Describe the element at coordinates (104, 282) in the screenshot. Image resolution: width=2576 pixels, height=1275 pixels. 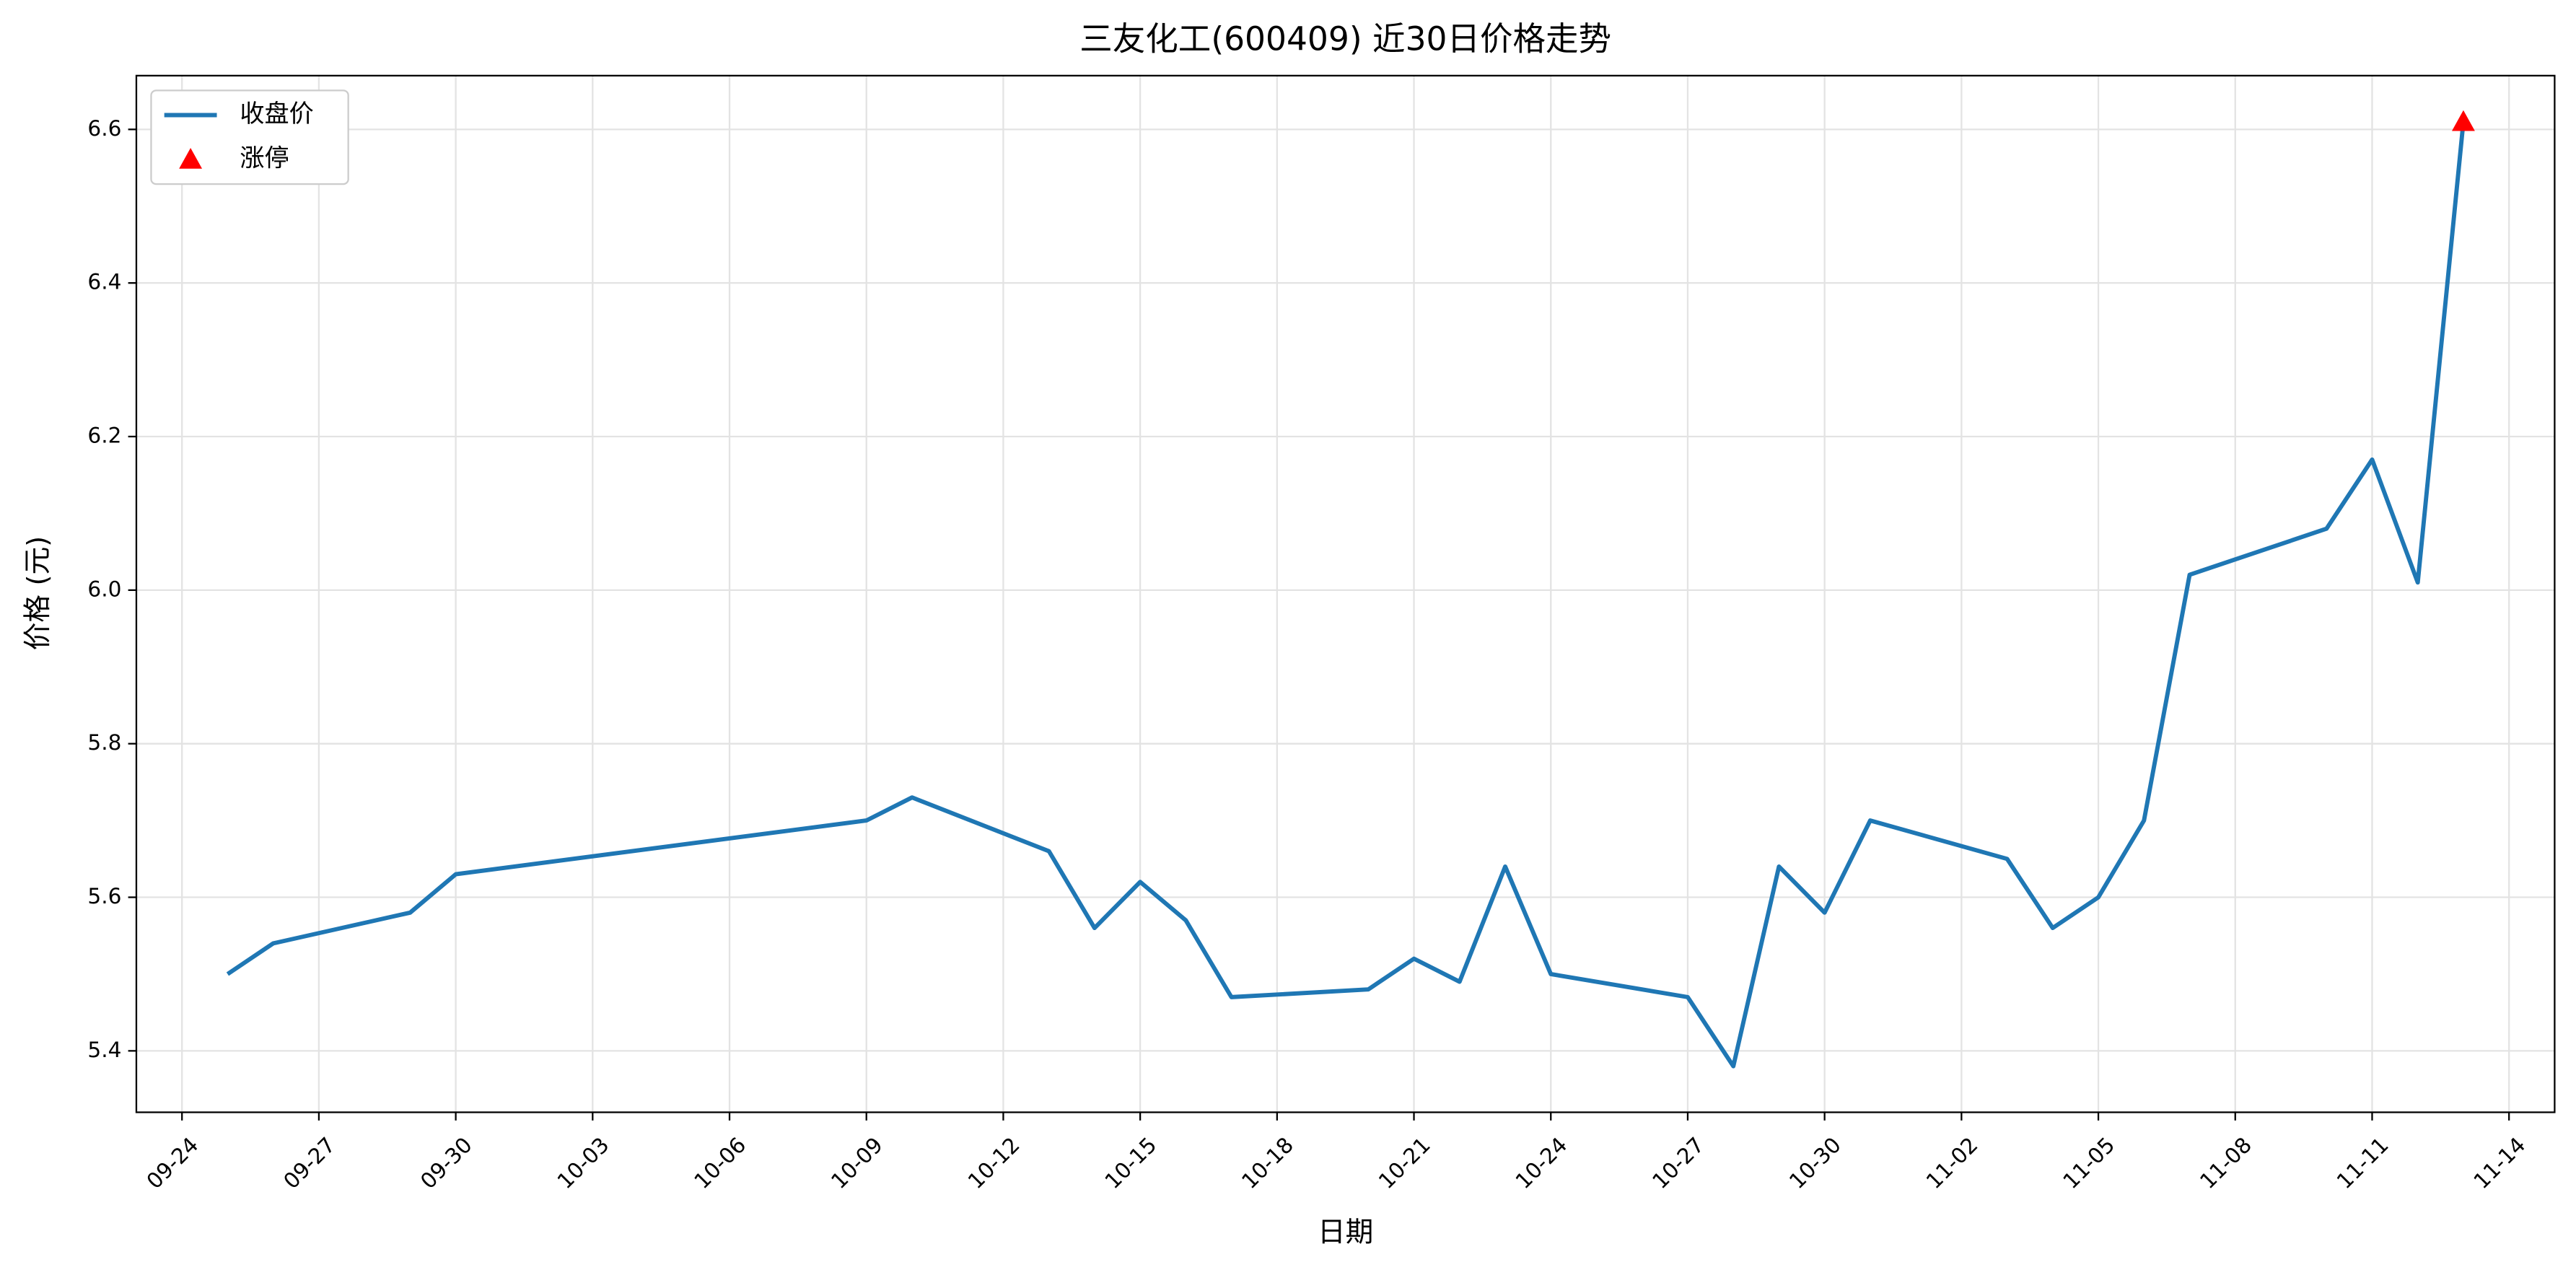
I see `y-tick-label: 6.4` at that location.